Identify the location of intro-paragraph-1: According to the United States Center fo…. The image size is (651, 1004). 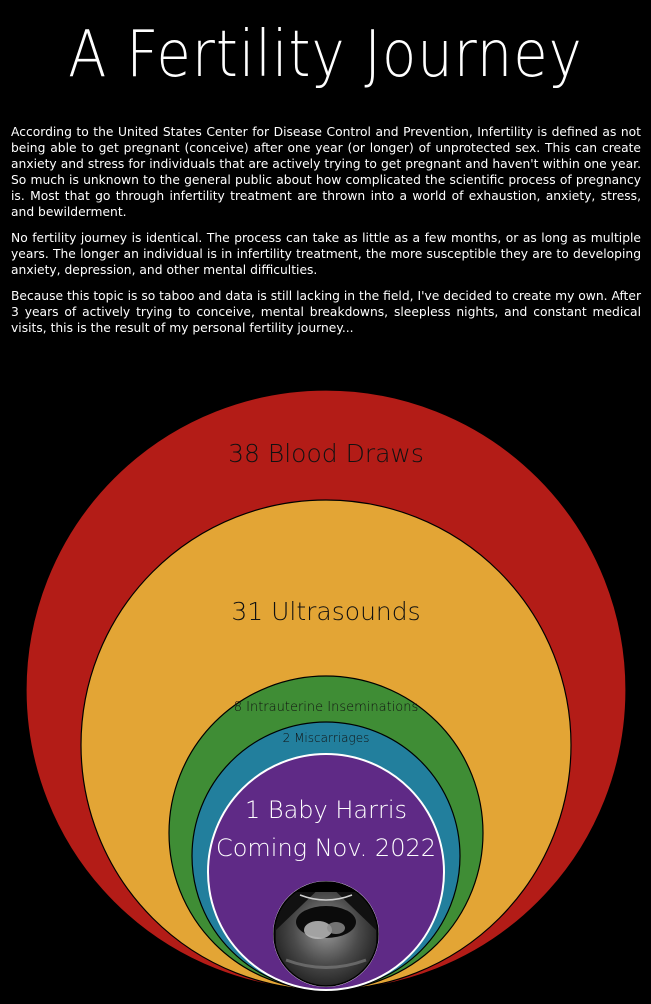
(326, 172).